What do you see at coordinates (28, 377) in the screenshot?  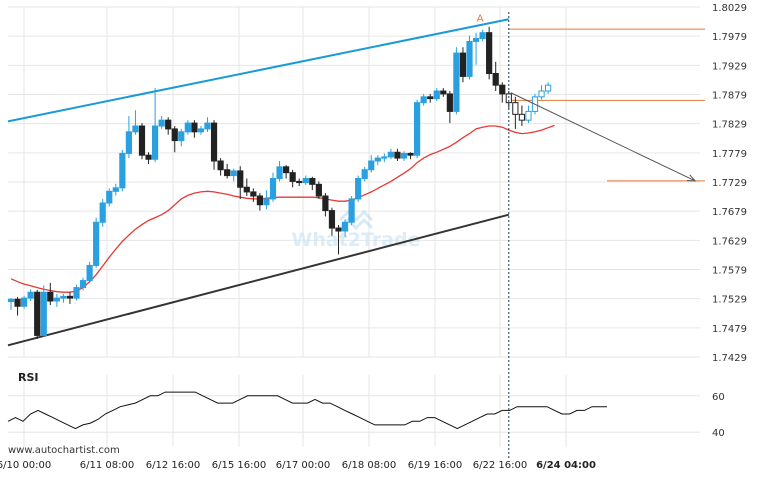 I see `rsi-label: RSI` at bounding box center [28, 377].